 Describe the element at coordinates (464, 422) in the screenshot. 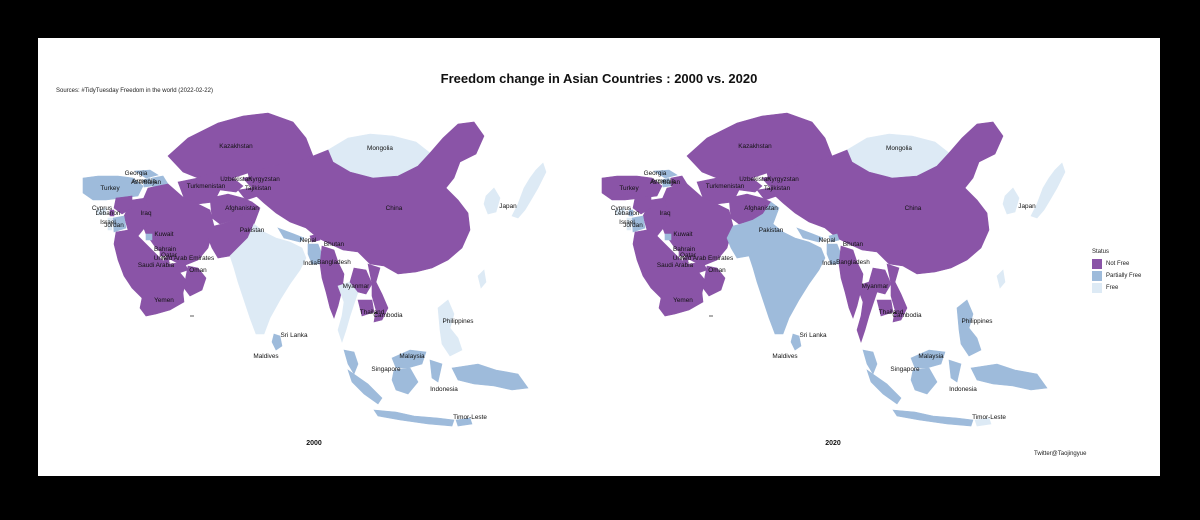

I see `country-timor-leste` at that location.